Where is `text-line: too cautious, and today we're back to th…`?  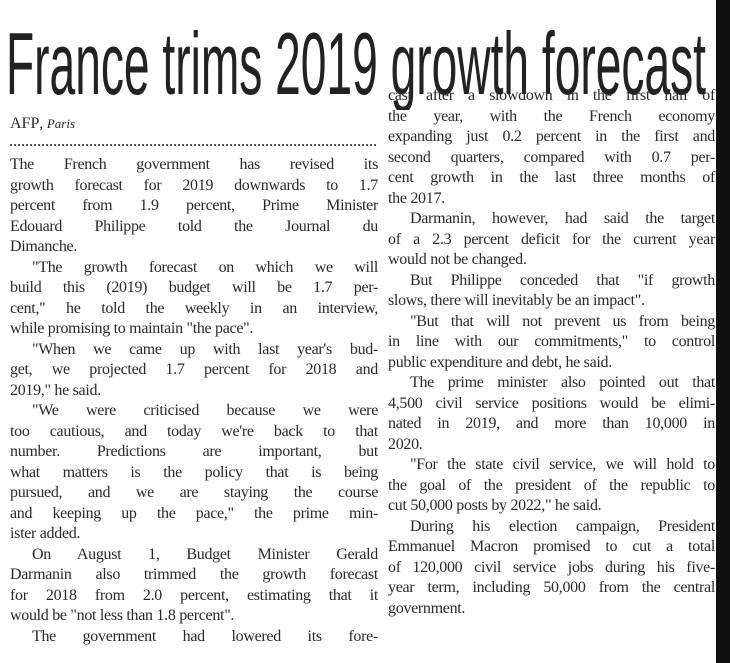
text-line: too cautious, and today we're back to th… is located at coordinates (194, 431).